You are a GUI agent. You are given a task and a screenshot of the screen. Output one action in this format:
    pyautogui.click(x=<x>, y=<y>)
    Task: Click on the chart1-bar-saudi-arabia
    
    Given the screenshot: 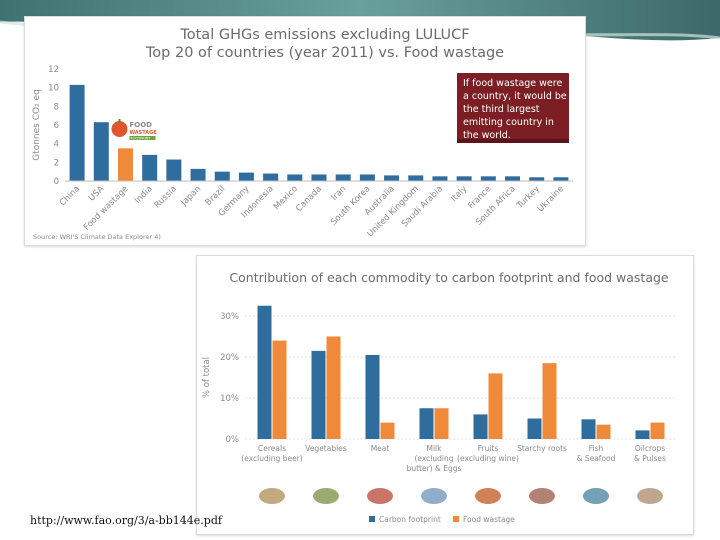 What is the action you would take?
    pyautogui.click(x=440, y=178)
    